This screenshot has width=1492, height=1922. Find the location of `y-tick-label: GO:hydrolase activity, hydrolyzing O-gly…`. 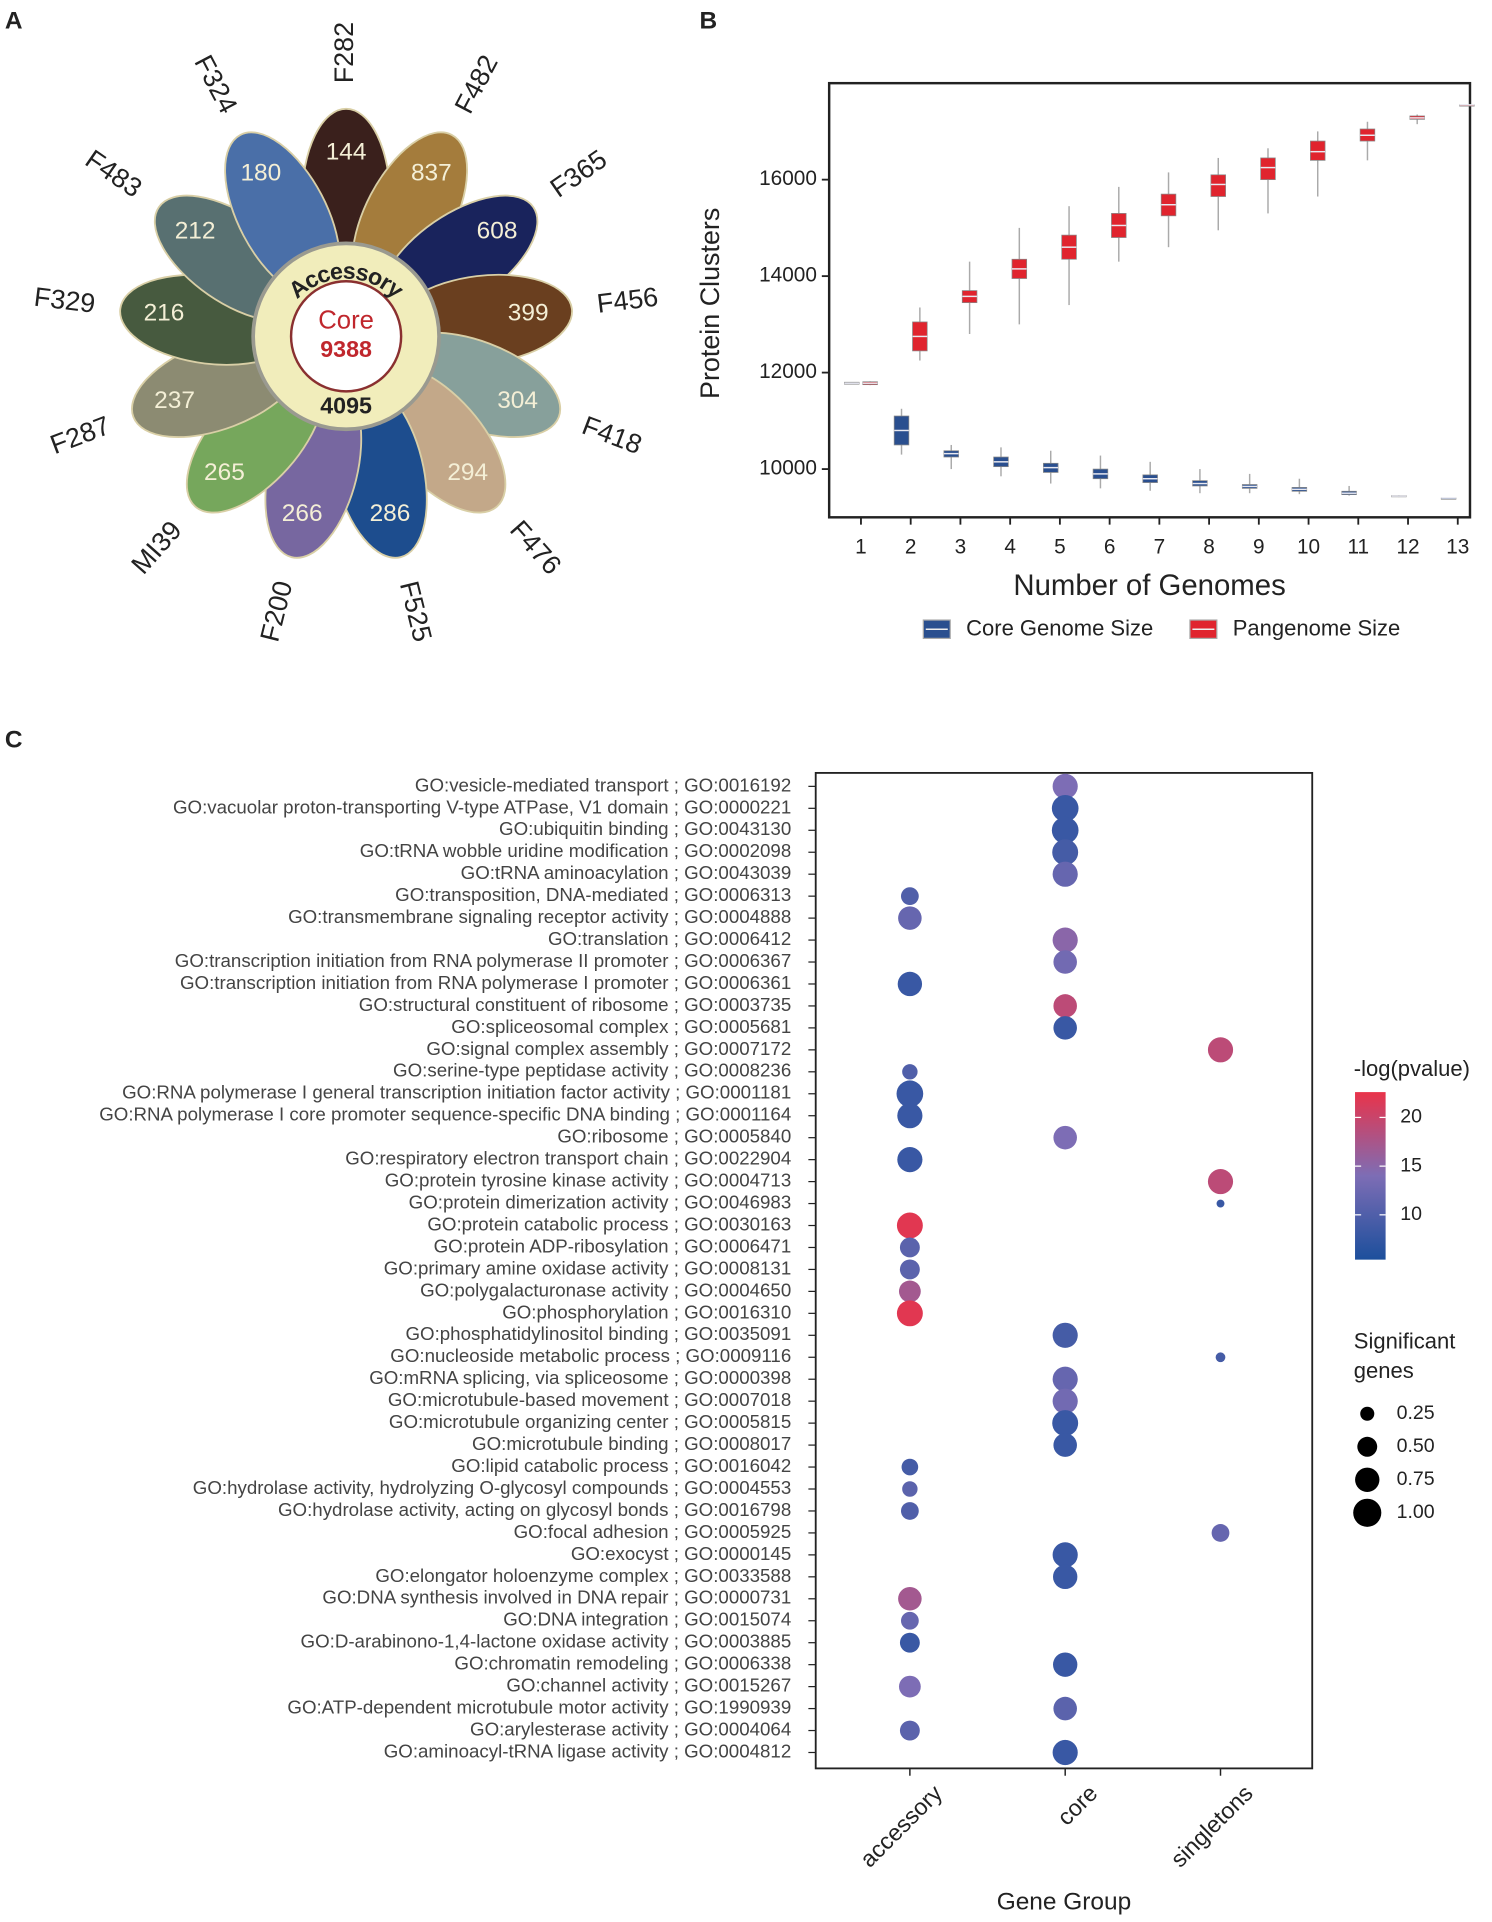

y-tick-label: GO:hydrolase activity, hydrolyzing O-gly… is located at coordinates (492, 1487).